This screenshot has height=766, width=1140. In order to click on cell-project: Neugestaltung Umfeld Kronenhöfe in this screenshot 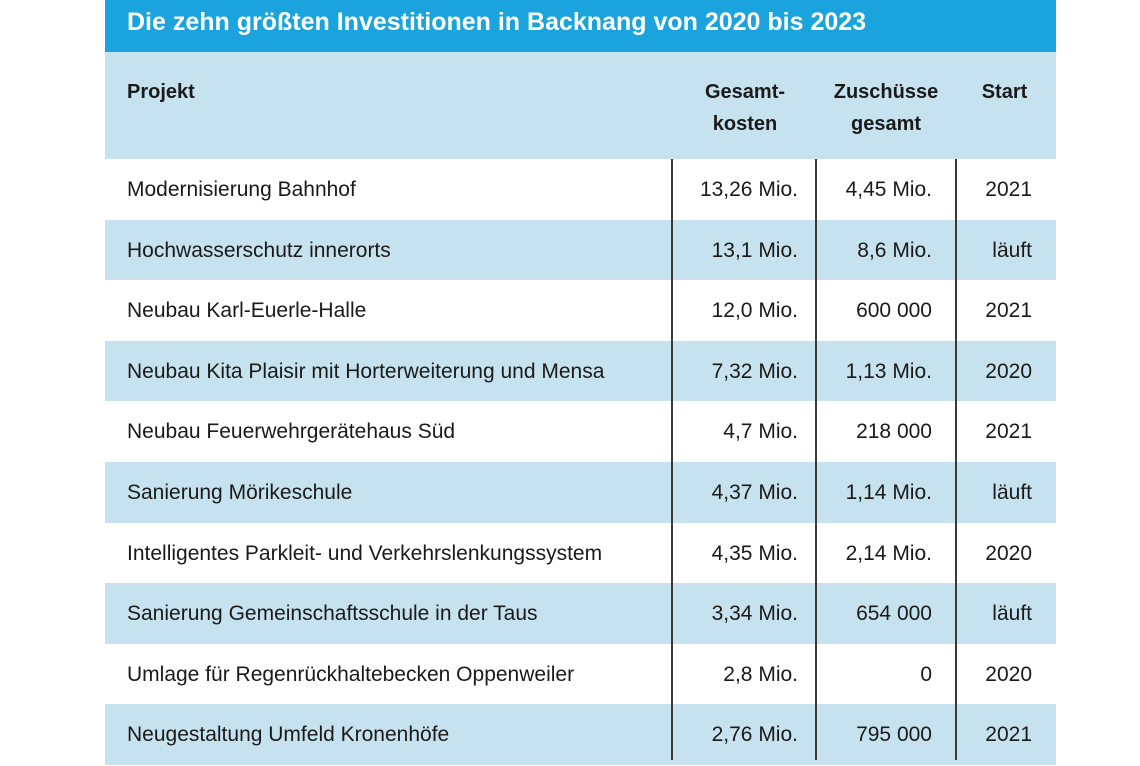, I will do `click(288, 735)`.